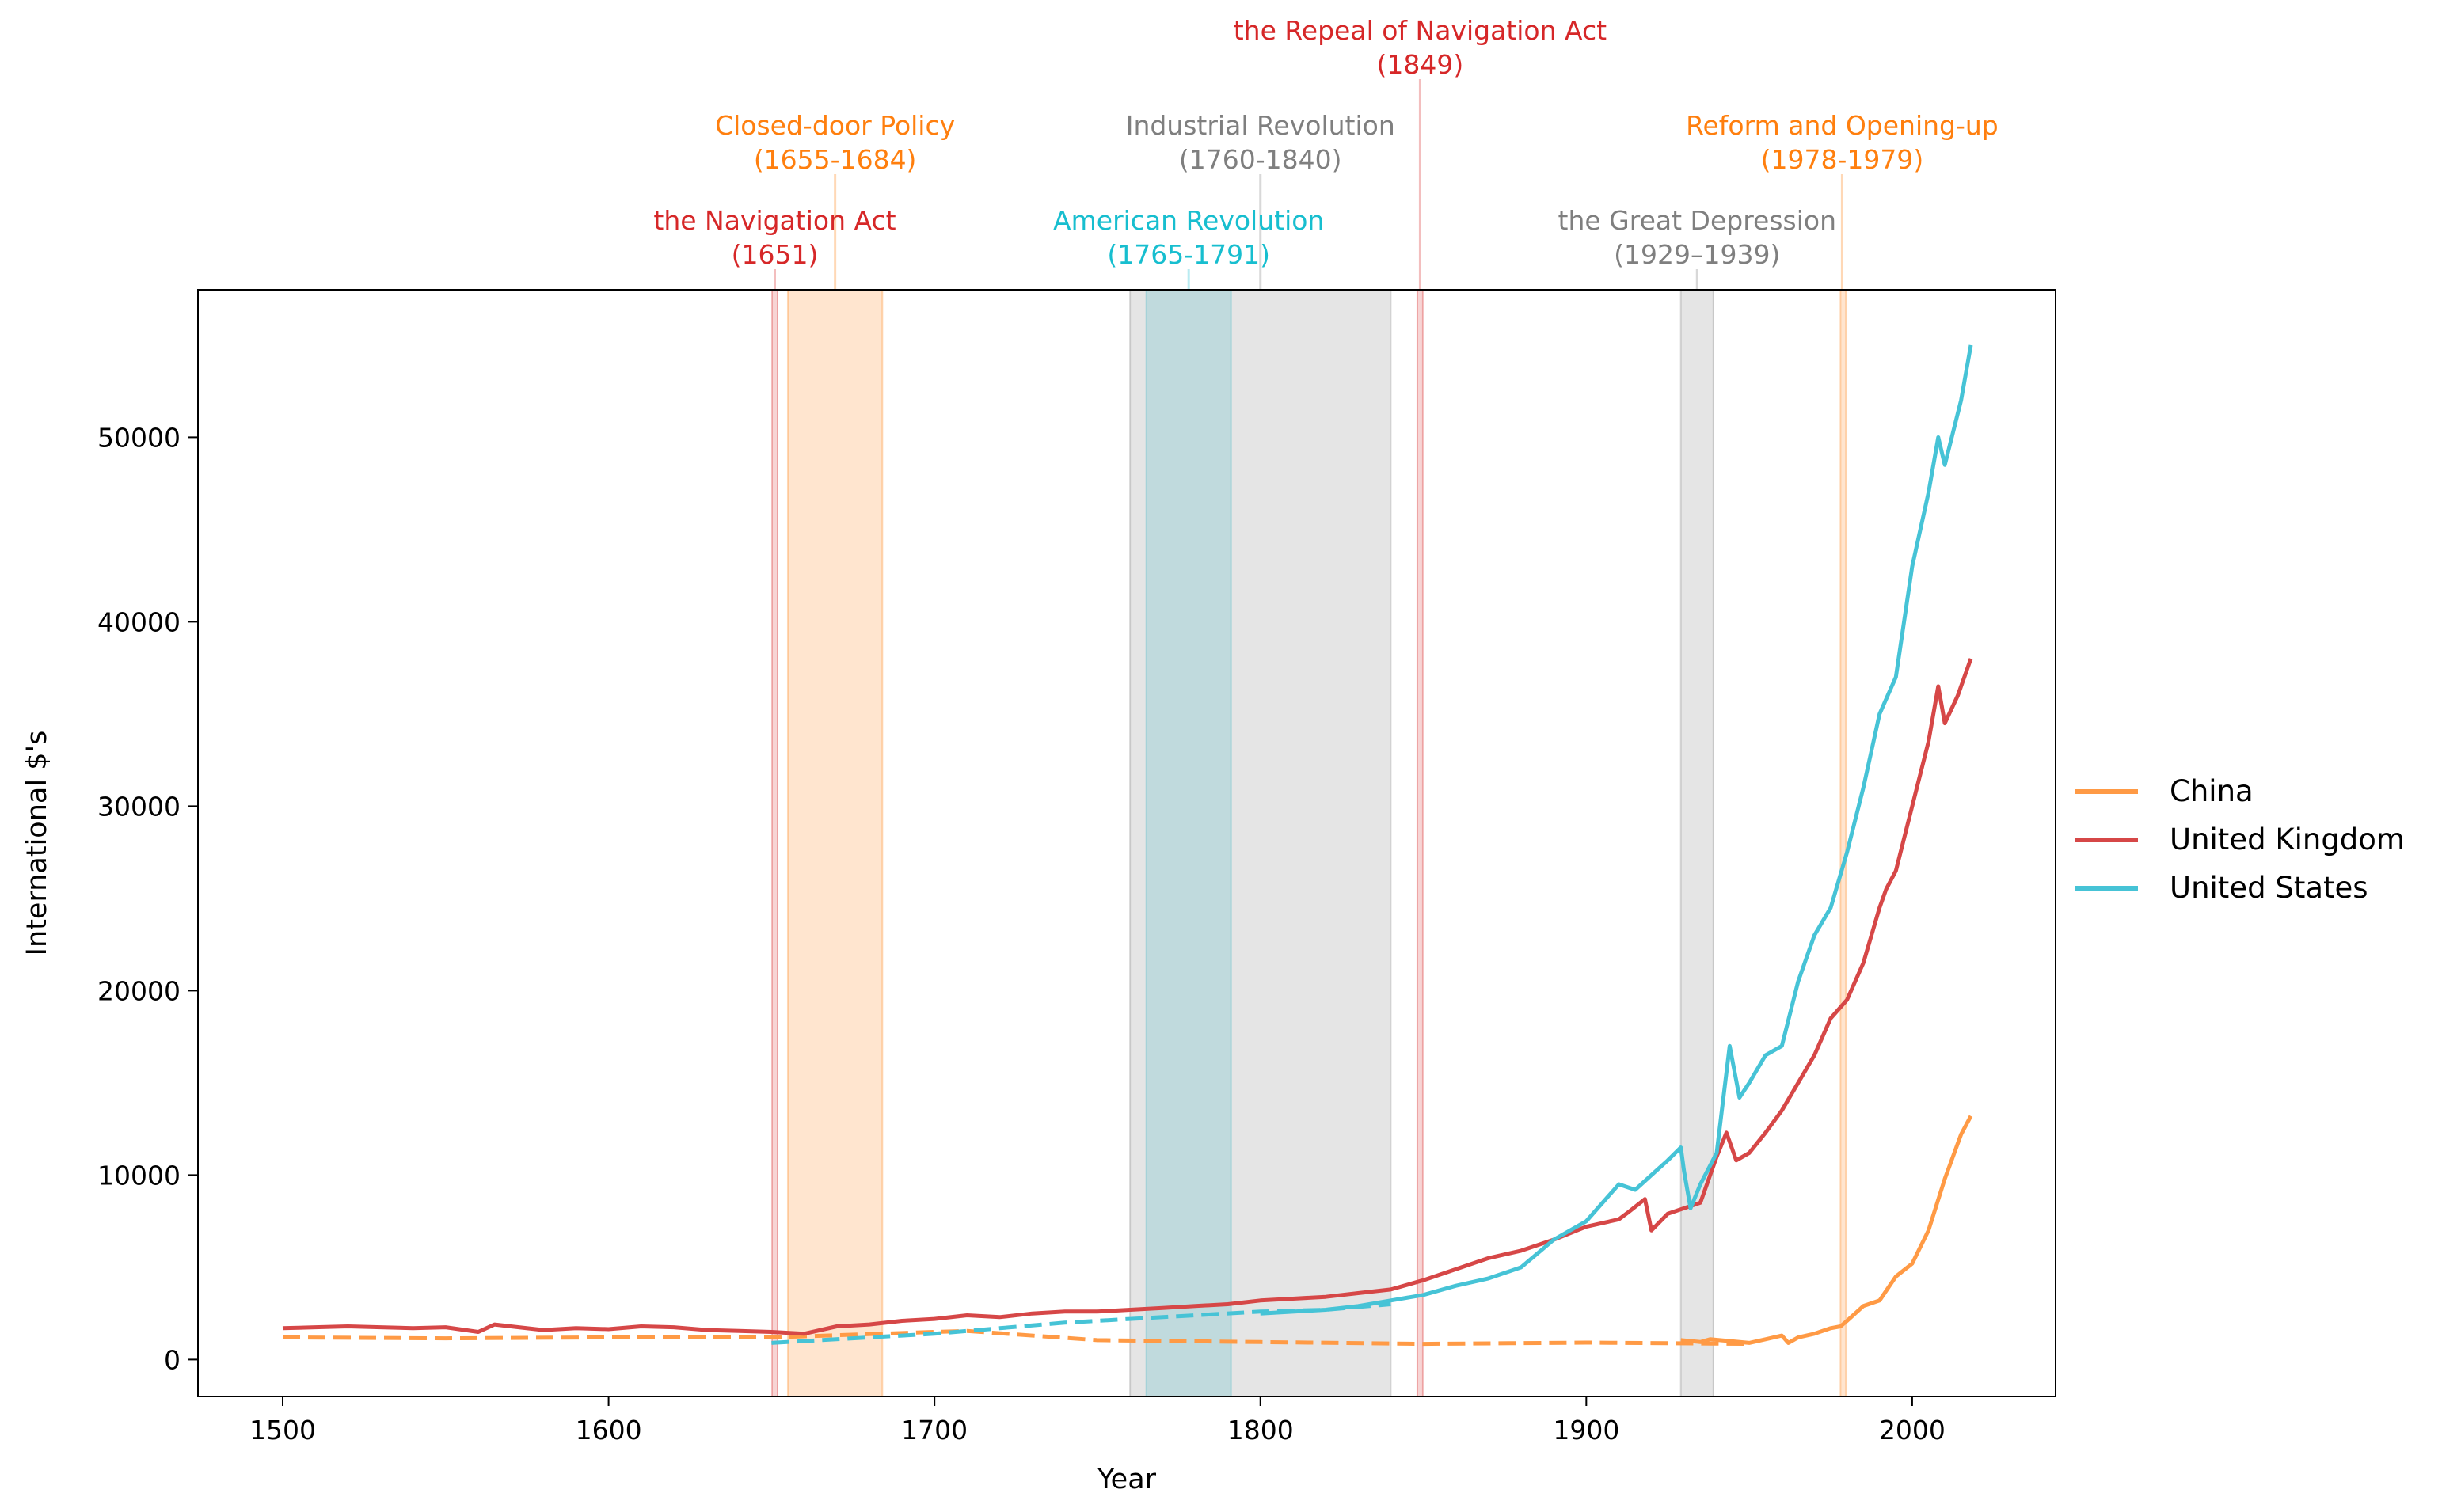 This screenshot has height=1512, width=2461. I want to click on y-tick-label-10000: 10000, so click(139, 1175).